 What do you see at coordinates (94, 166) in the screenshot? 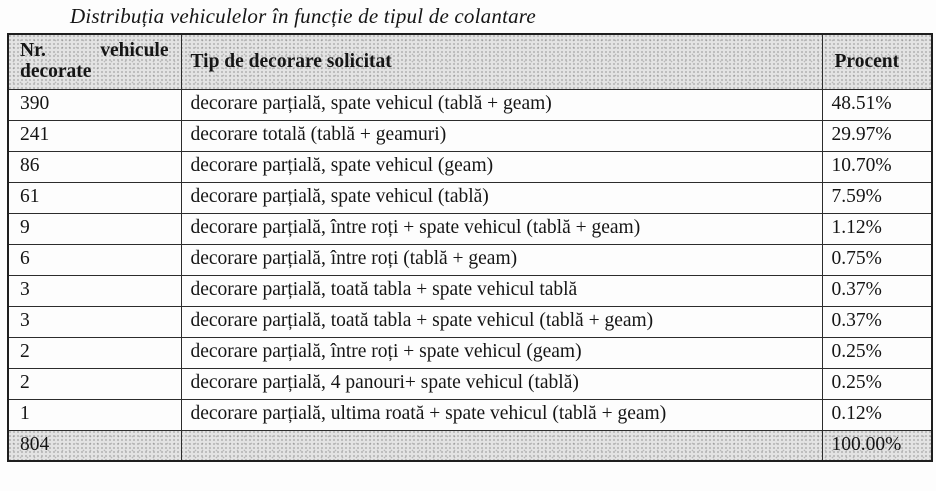
I see `count-cell: 86` at bounding box center [94, 166].